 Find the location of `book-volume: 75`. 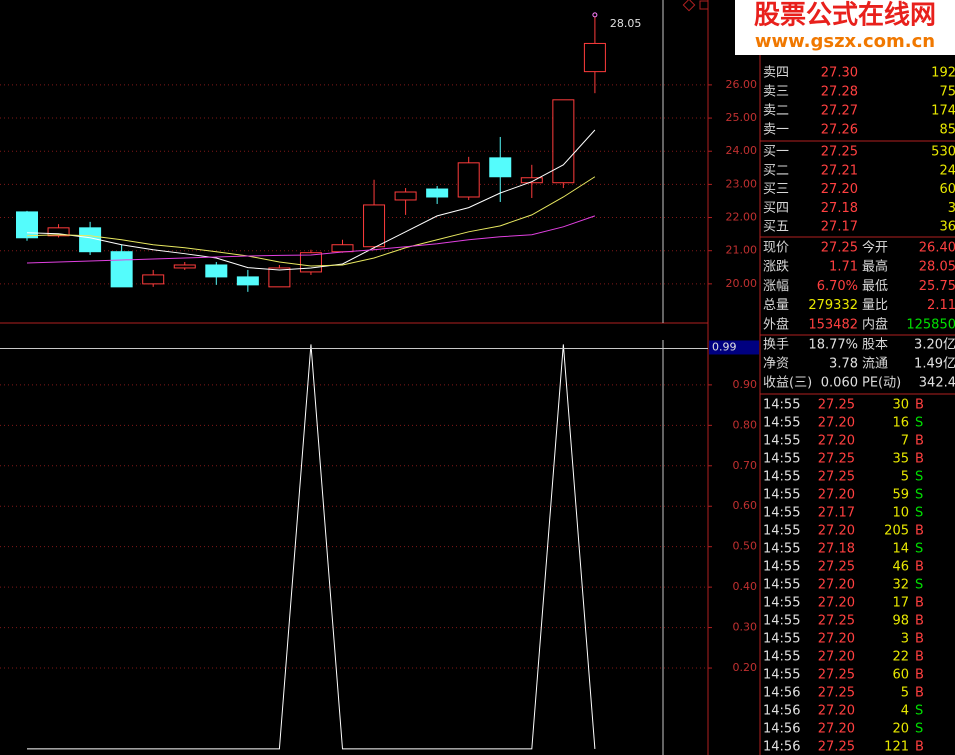

book-volume: 75 is located at coordinates (947, 92).